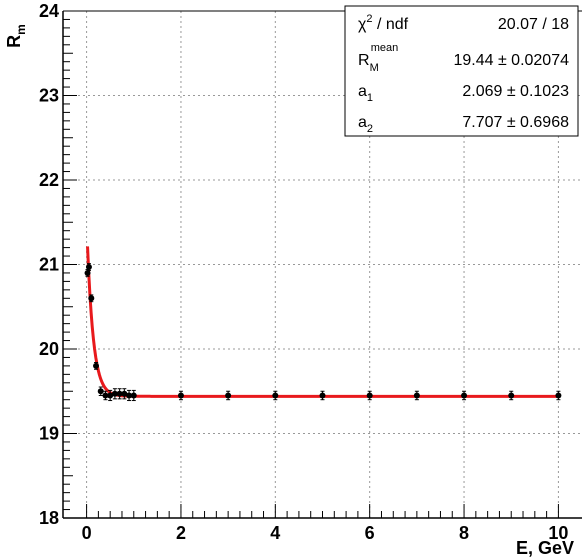 This screenshot has width=582, height=560. I want to click on x-axis-label: E, GeV, so click(545, 548).